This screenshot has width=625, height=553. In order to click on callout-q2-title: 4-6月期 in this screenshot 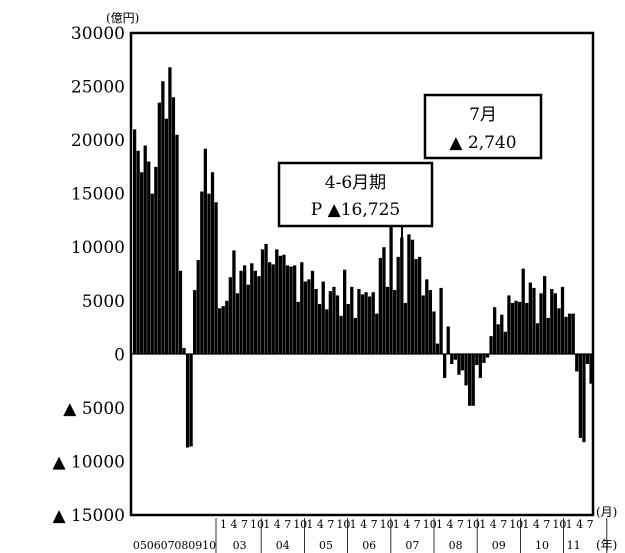, I will do `click(355, 183)`.